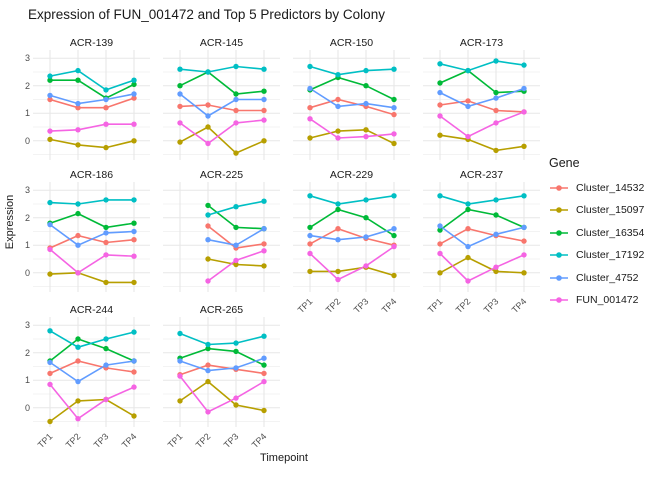 This screenshot has width=672, height=480. What do you see at coordinates (481, 175) in the screenshot?
I see `facet-title: ACR-237` at bounding box center [481, 175].